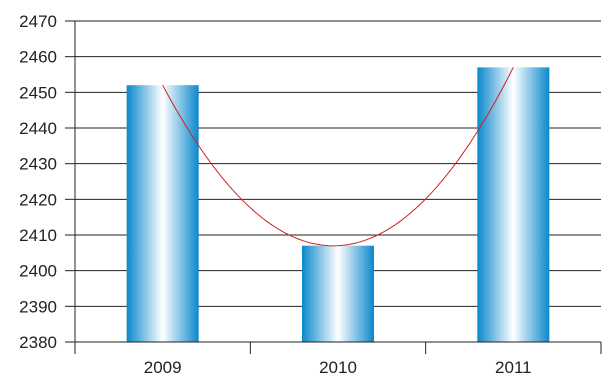 Image resolution: width=603 pixels, height=377 pixels. Describe the element at coordinates (513, 204) in the screenshot. I see `bar-2011` at that location.